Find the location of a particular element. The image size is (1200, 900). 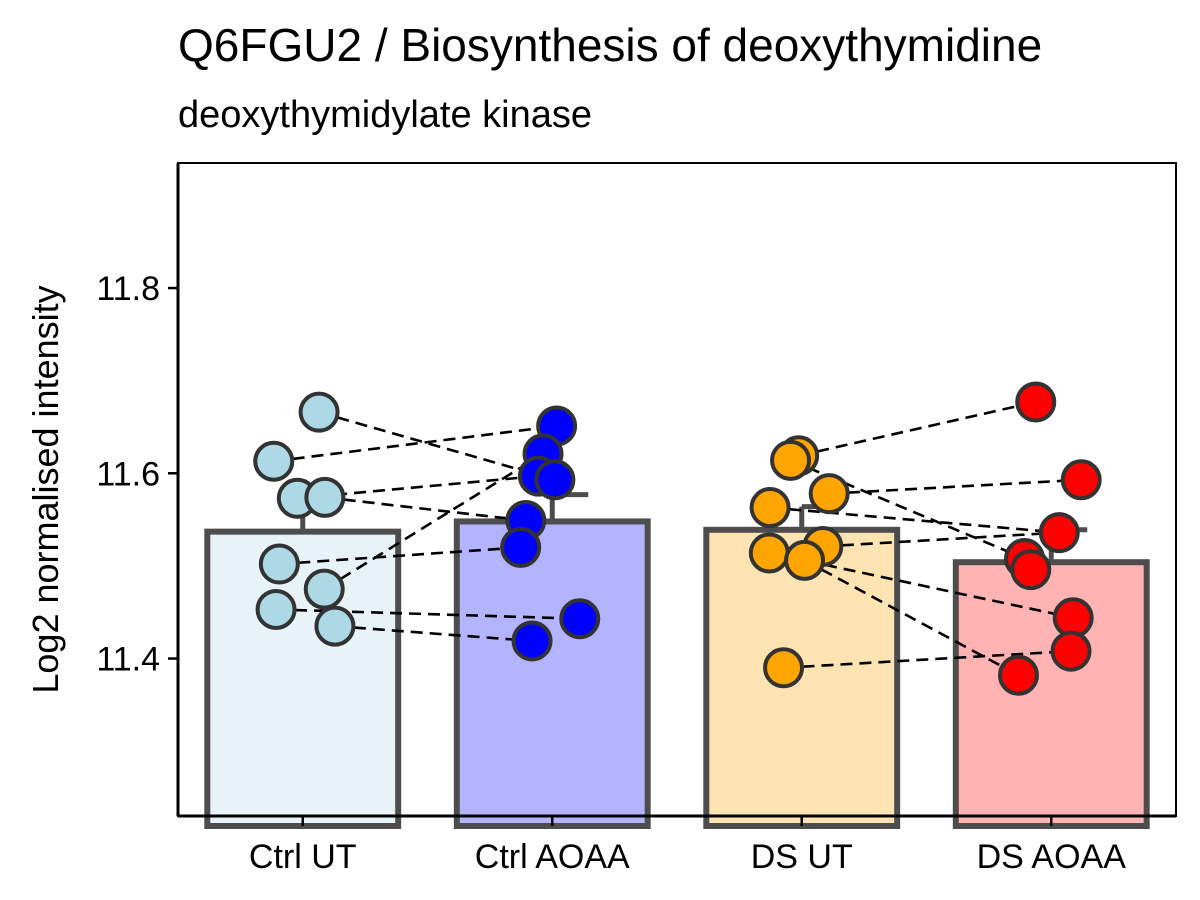

x-tick-label: Ctrl UT is located at coordinates (303, 857).